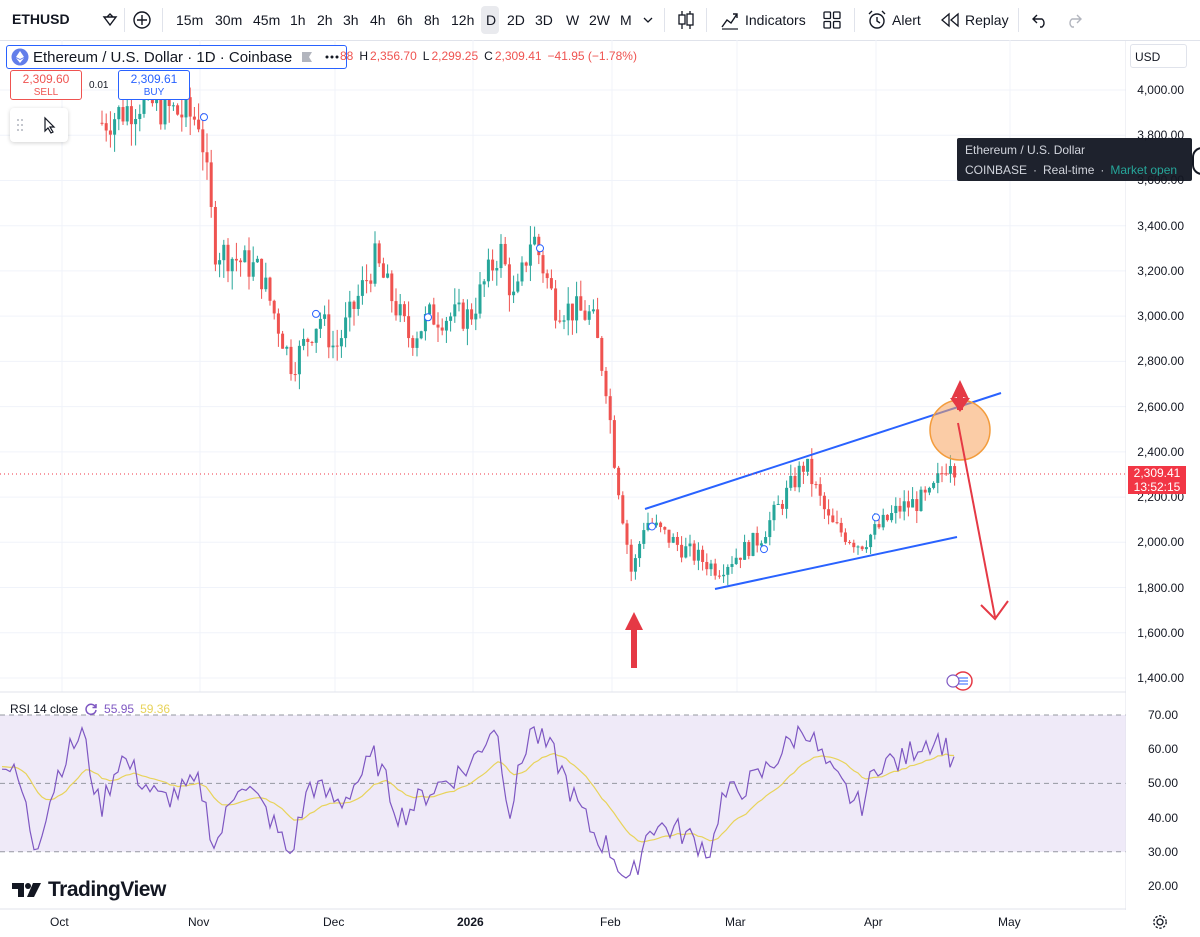 The height and width of the screenshot is (937, 1200). Describe the element at coordinates (298, 20) in the screenshot. I see `timeframe-1h: 1h` at that location.